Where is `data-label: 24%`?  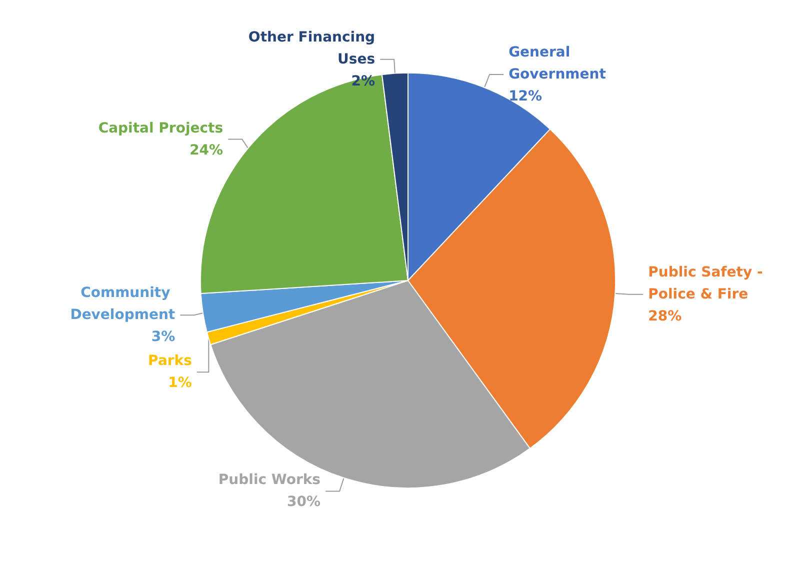 data-label: 24% is located at coordinates (207, 150).